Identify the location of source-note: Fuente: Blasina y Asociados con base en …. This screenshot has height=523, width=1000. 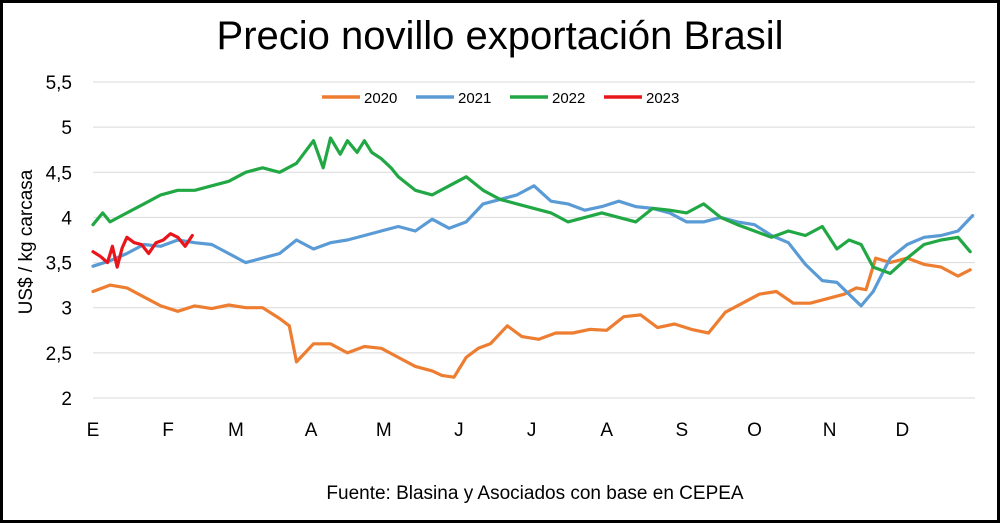
(535, 493).